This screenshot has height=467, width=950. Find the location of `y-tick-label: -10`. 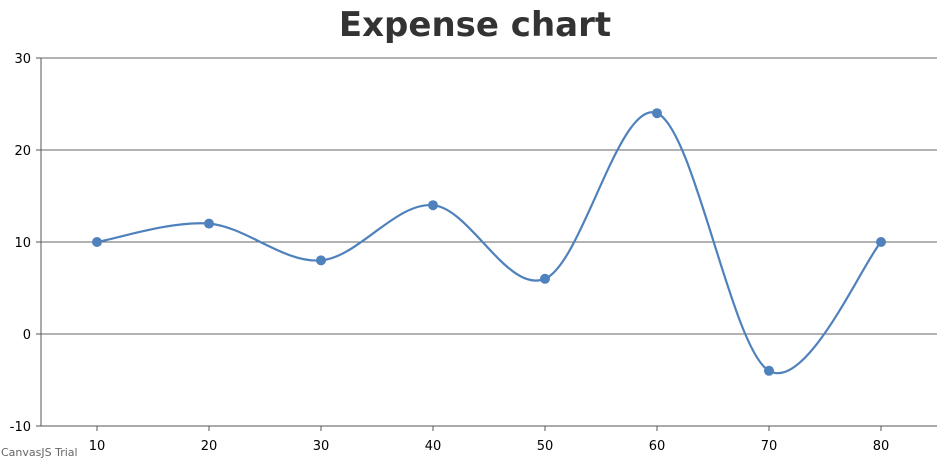

y-tick-label: -10 is located at coordinates (20, 427).